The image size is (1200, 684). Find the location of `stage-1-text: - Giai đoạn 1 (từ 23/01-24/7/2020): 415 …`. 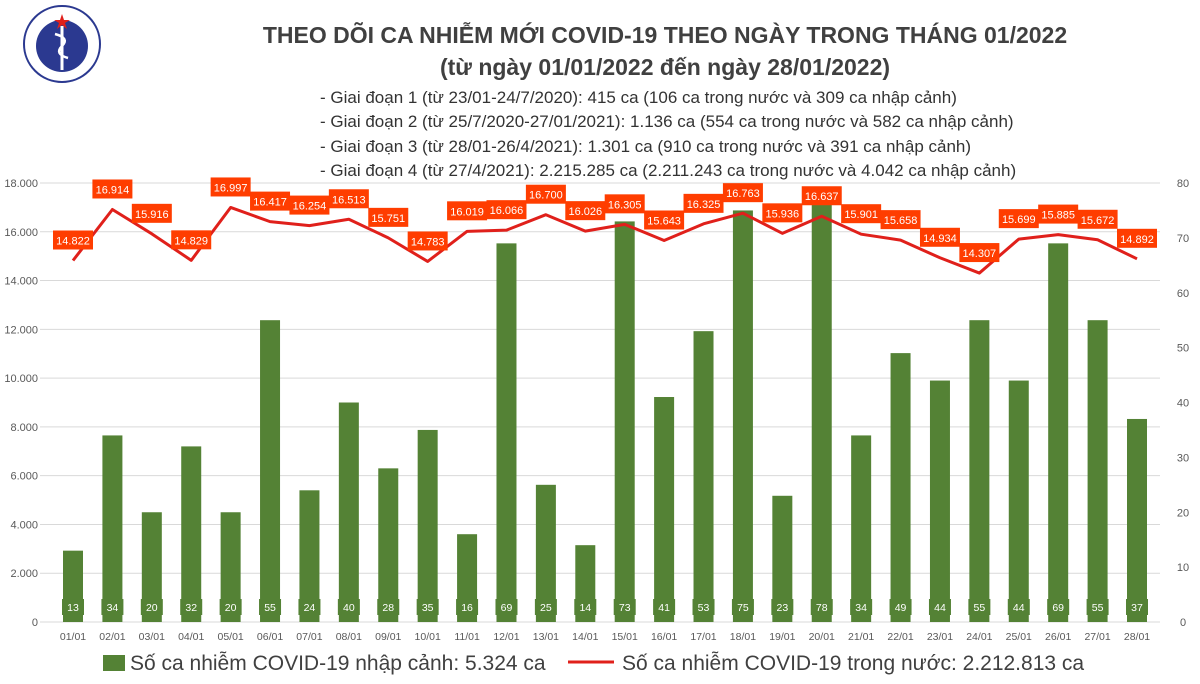

stage-1-text: - Giai đoạn 1 (từ 23/01-24/7/2020): 415 … is located at coordinates (638, 97).